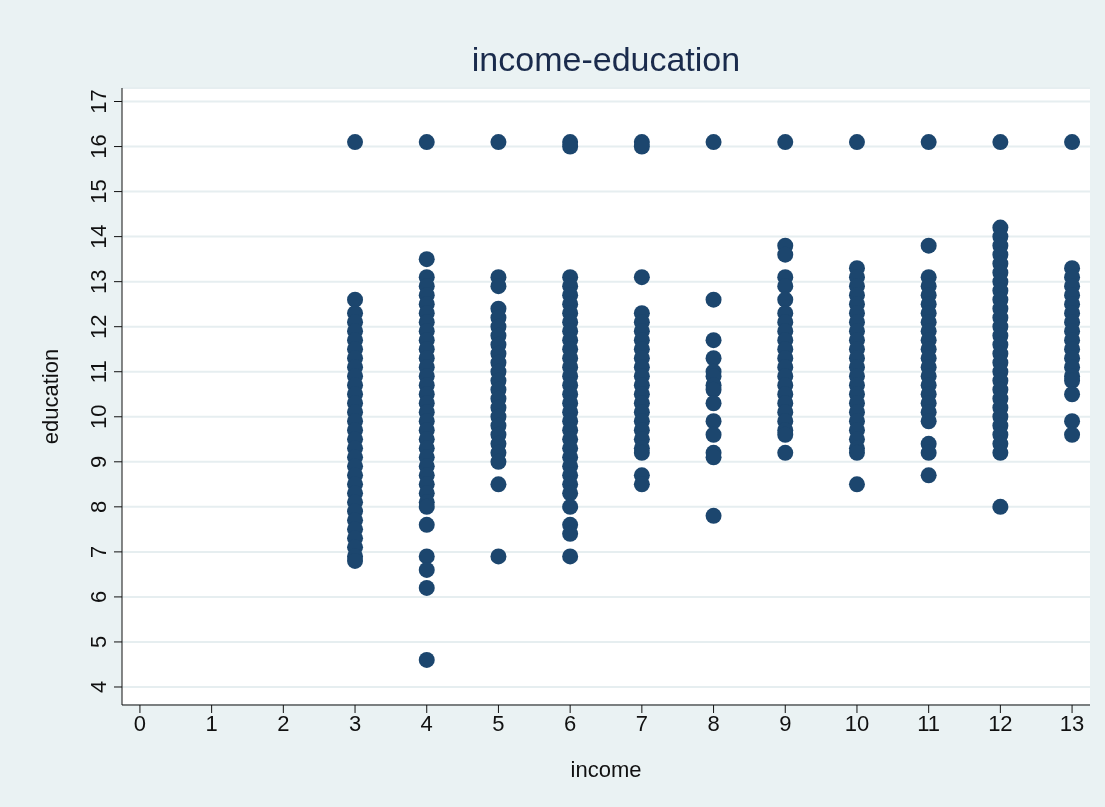 The width and height of the screenshot is (1105, 807). Describe the element at coordinates (857, 723) in the screenshot. I see `x-tick-label: 10` at that location.